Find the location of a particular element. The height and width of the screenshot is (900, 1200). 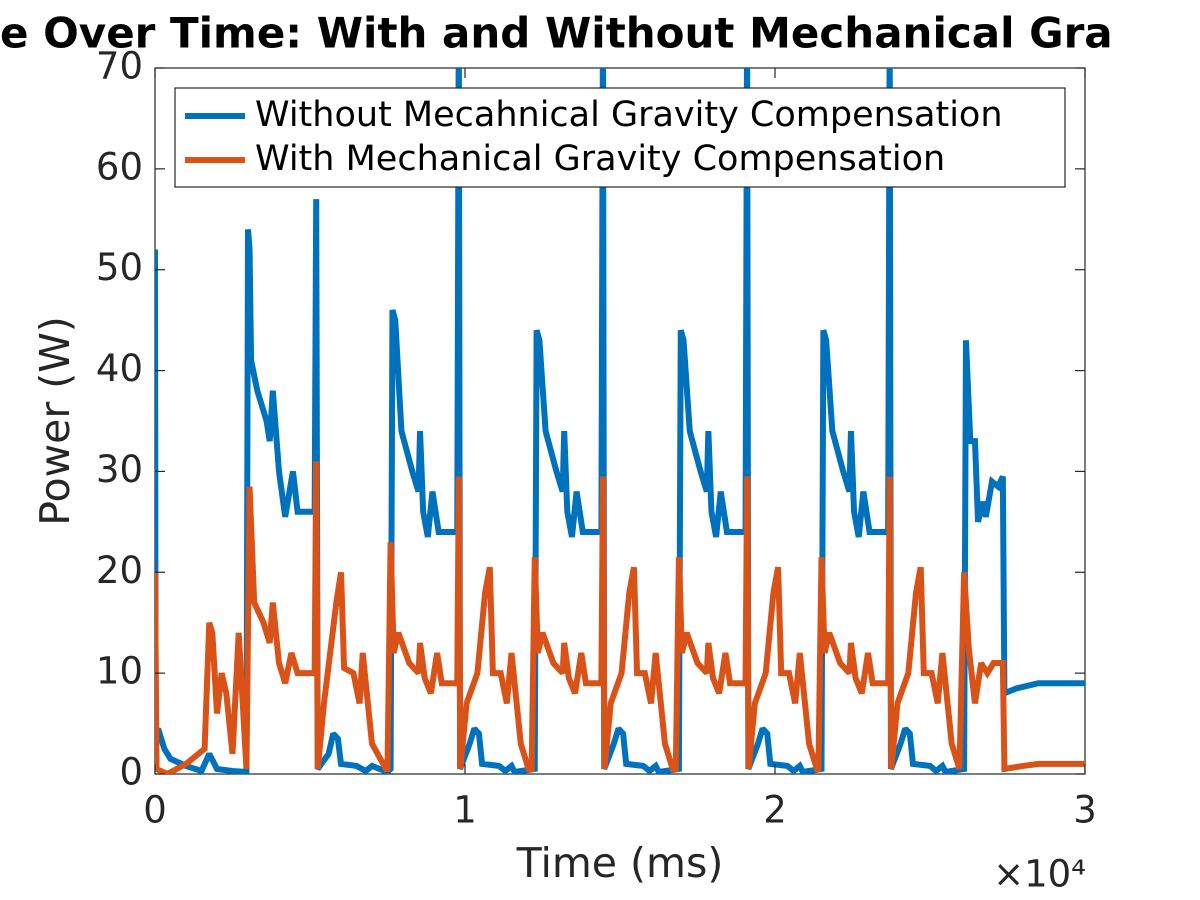

x-tick-label: 0 is located at coordinates (155, 810).